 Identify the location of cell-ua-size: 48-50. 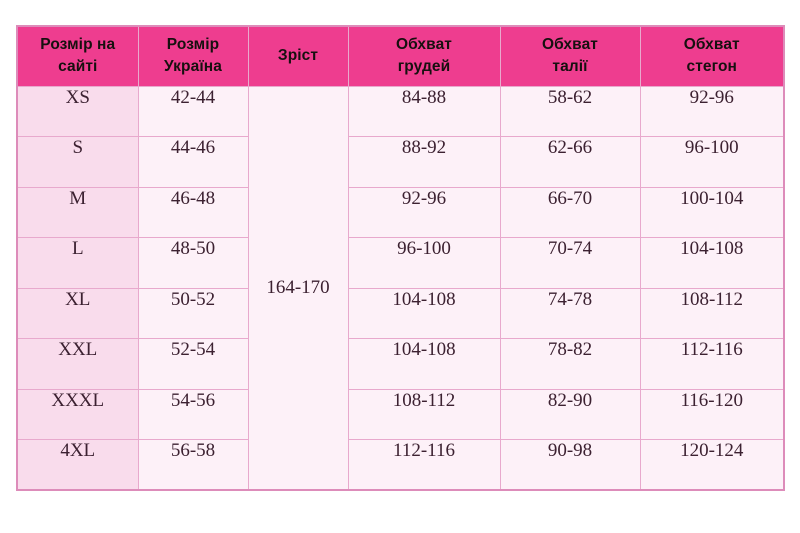
(193, 263).